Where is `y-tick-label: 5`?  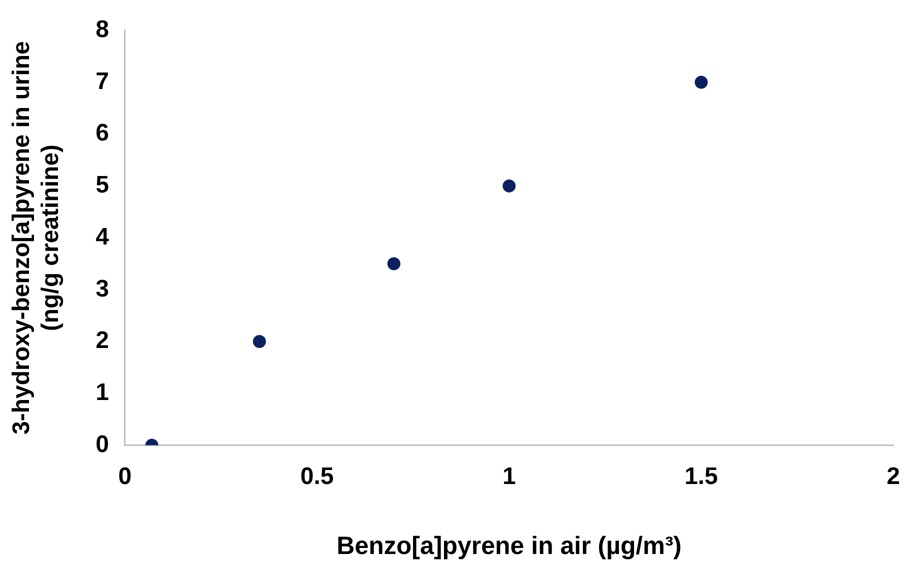
y-tick-label: 5 is located at coordinates (102, 185).